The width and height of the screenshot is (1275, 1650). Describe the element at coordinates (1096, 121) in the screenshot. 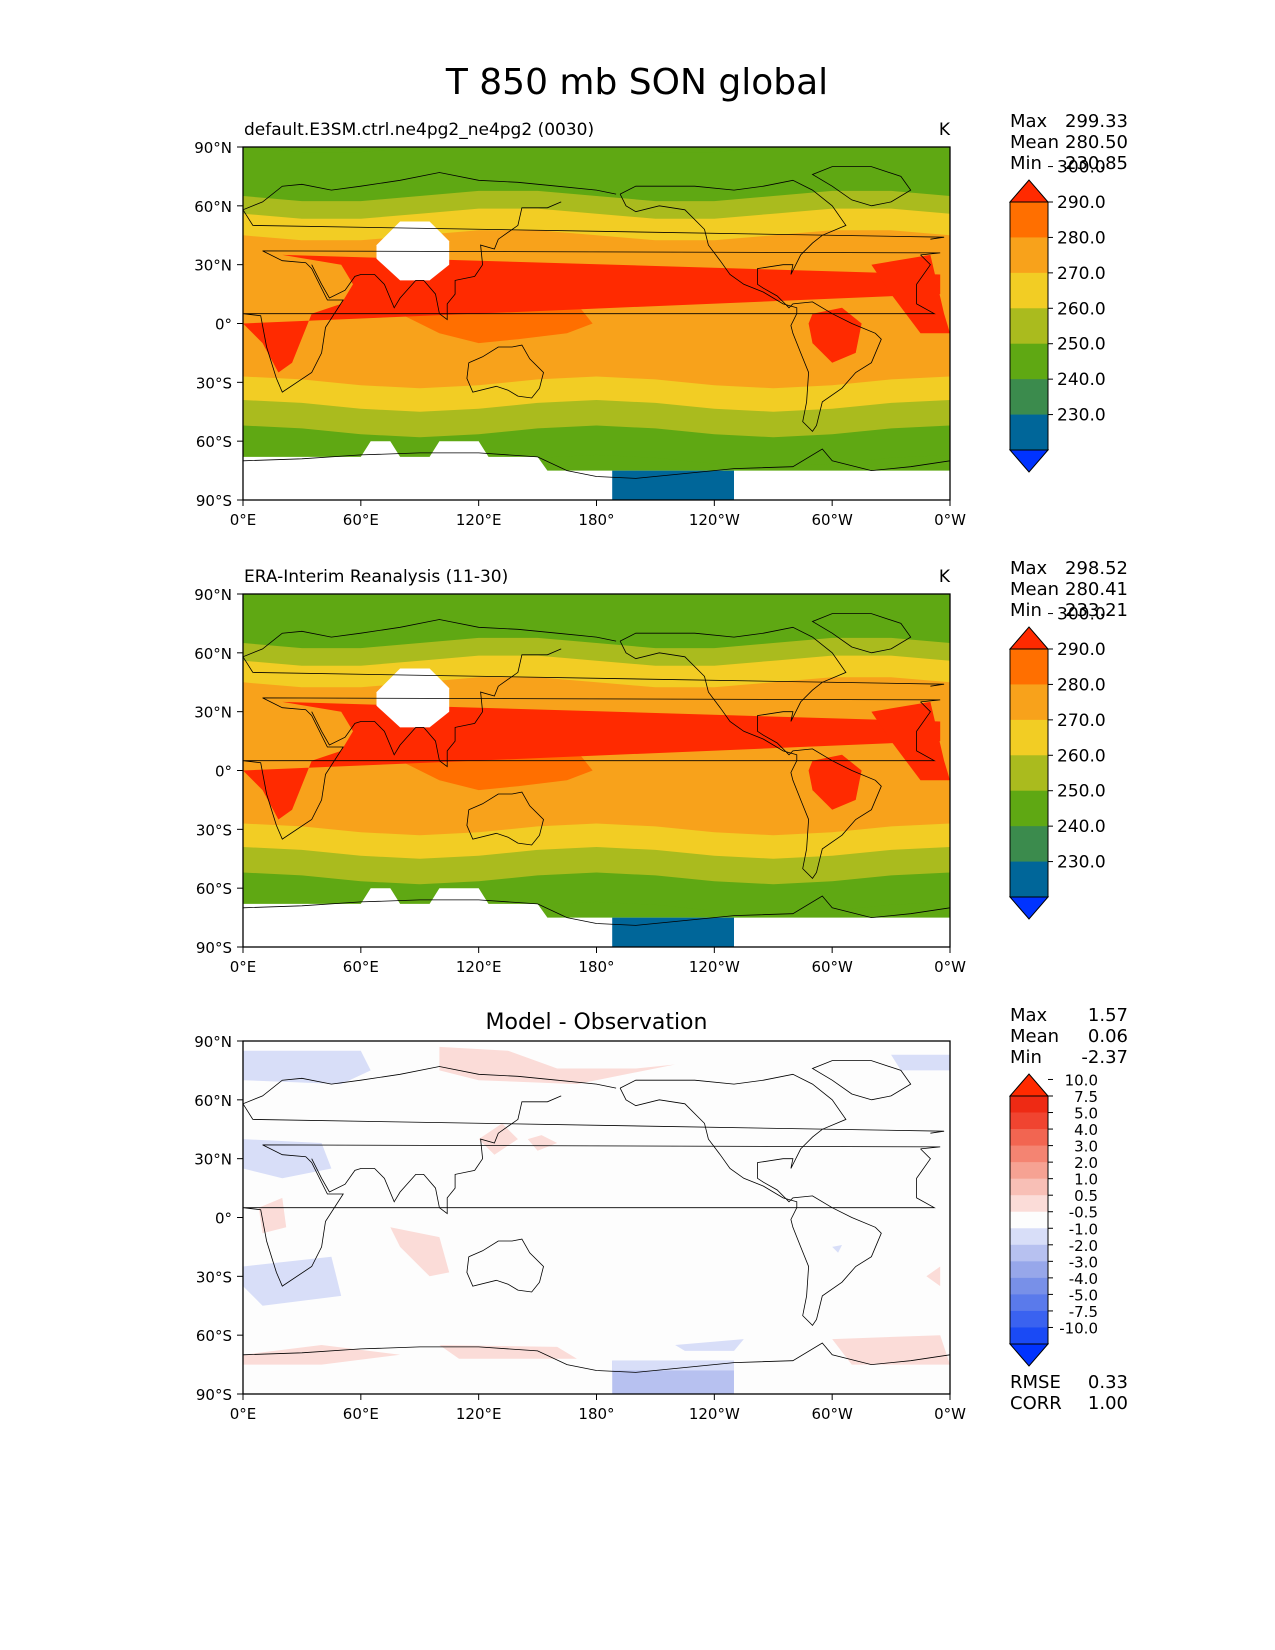

I see `stat-value-max: 299.33` at that location.